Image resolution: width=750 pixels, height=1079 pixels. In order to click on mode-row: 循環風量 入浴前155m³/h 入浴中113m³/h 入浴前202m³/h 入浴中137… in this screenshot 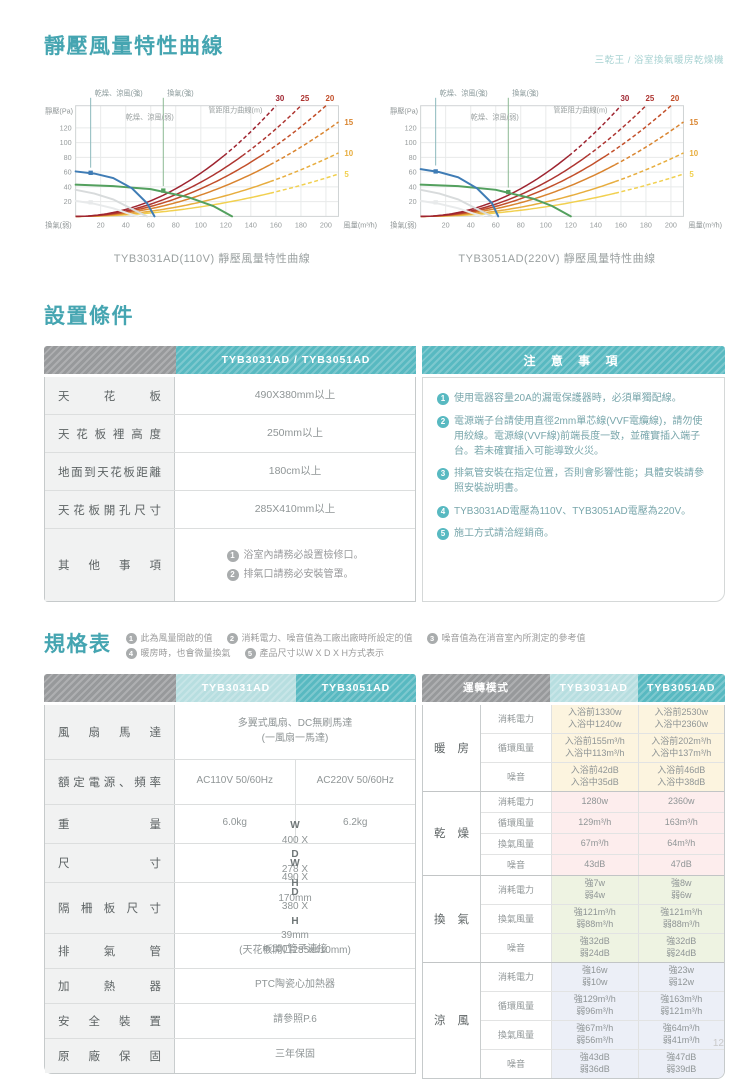, I will do `click(602, 747)`.